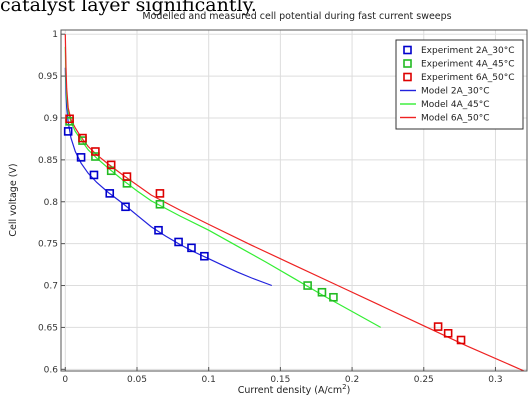  I want to click on y-tick-label: 1, so click(55, 35).